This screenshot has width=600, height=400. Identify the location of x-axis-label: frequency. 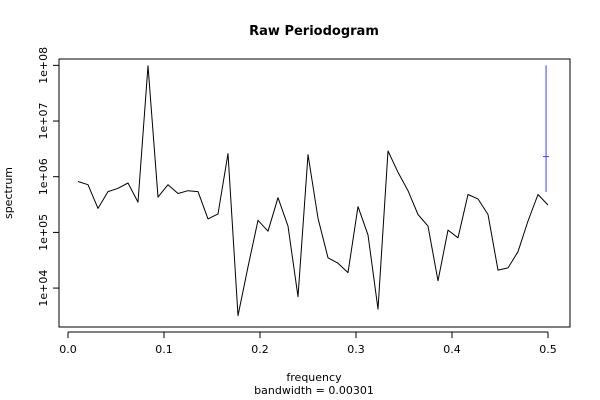
(314, 377).